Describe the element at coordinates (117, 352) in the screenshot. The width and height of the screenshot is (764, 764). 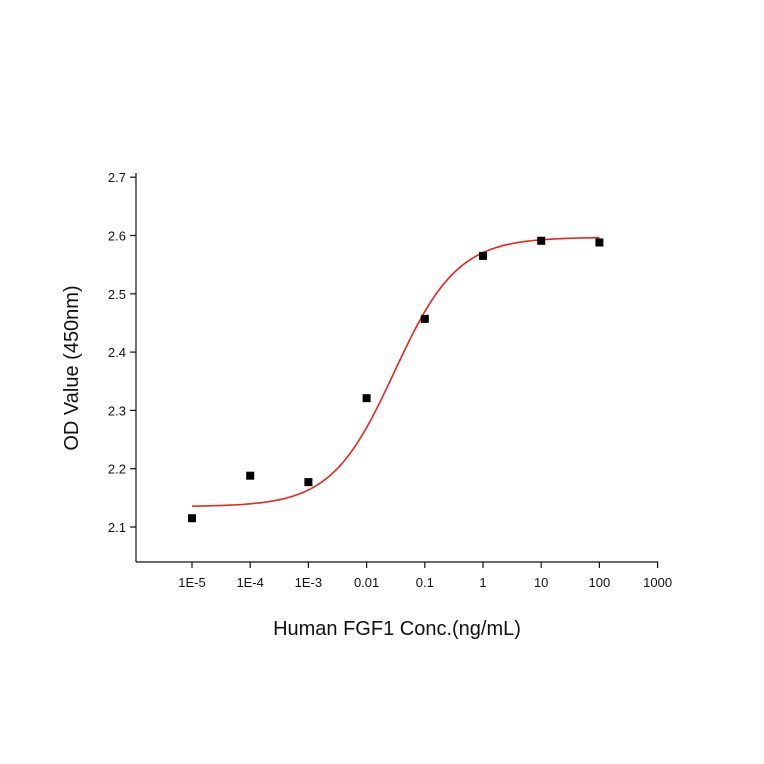
I see `y-tick-label: 2.4` at that location.